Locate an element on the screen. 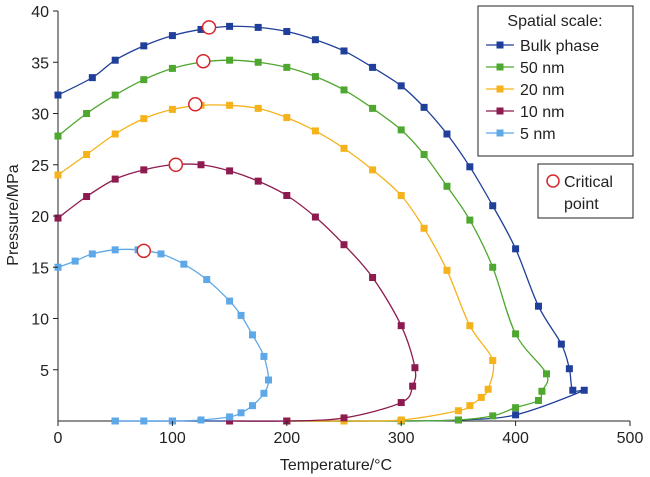 This screenshot has height=477, width=650. y-tick-label: 30 is located at coordinates (40, 115).